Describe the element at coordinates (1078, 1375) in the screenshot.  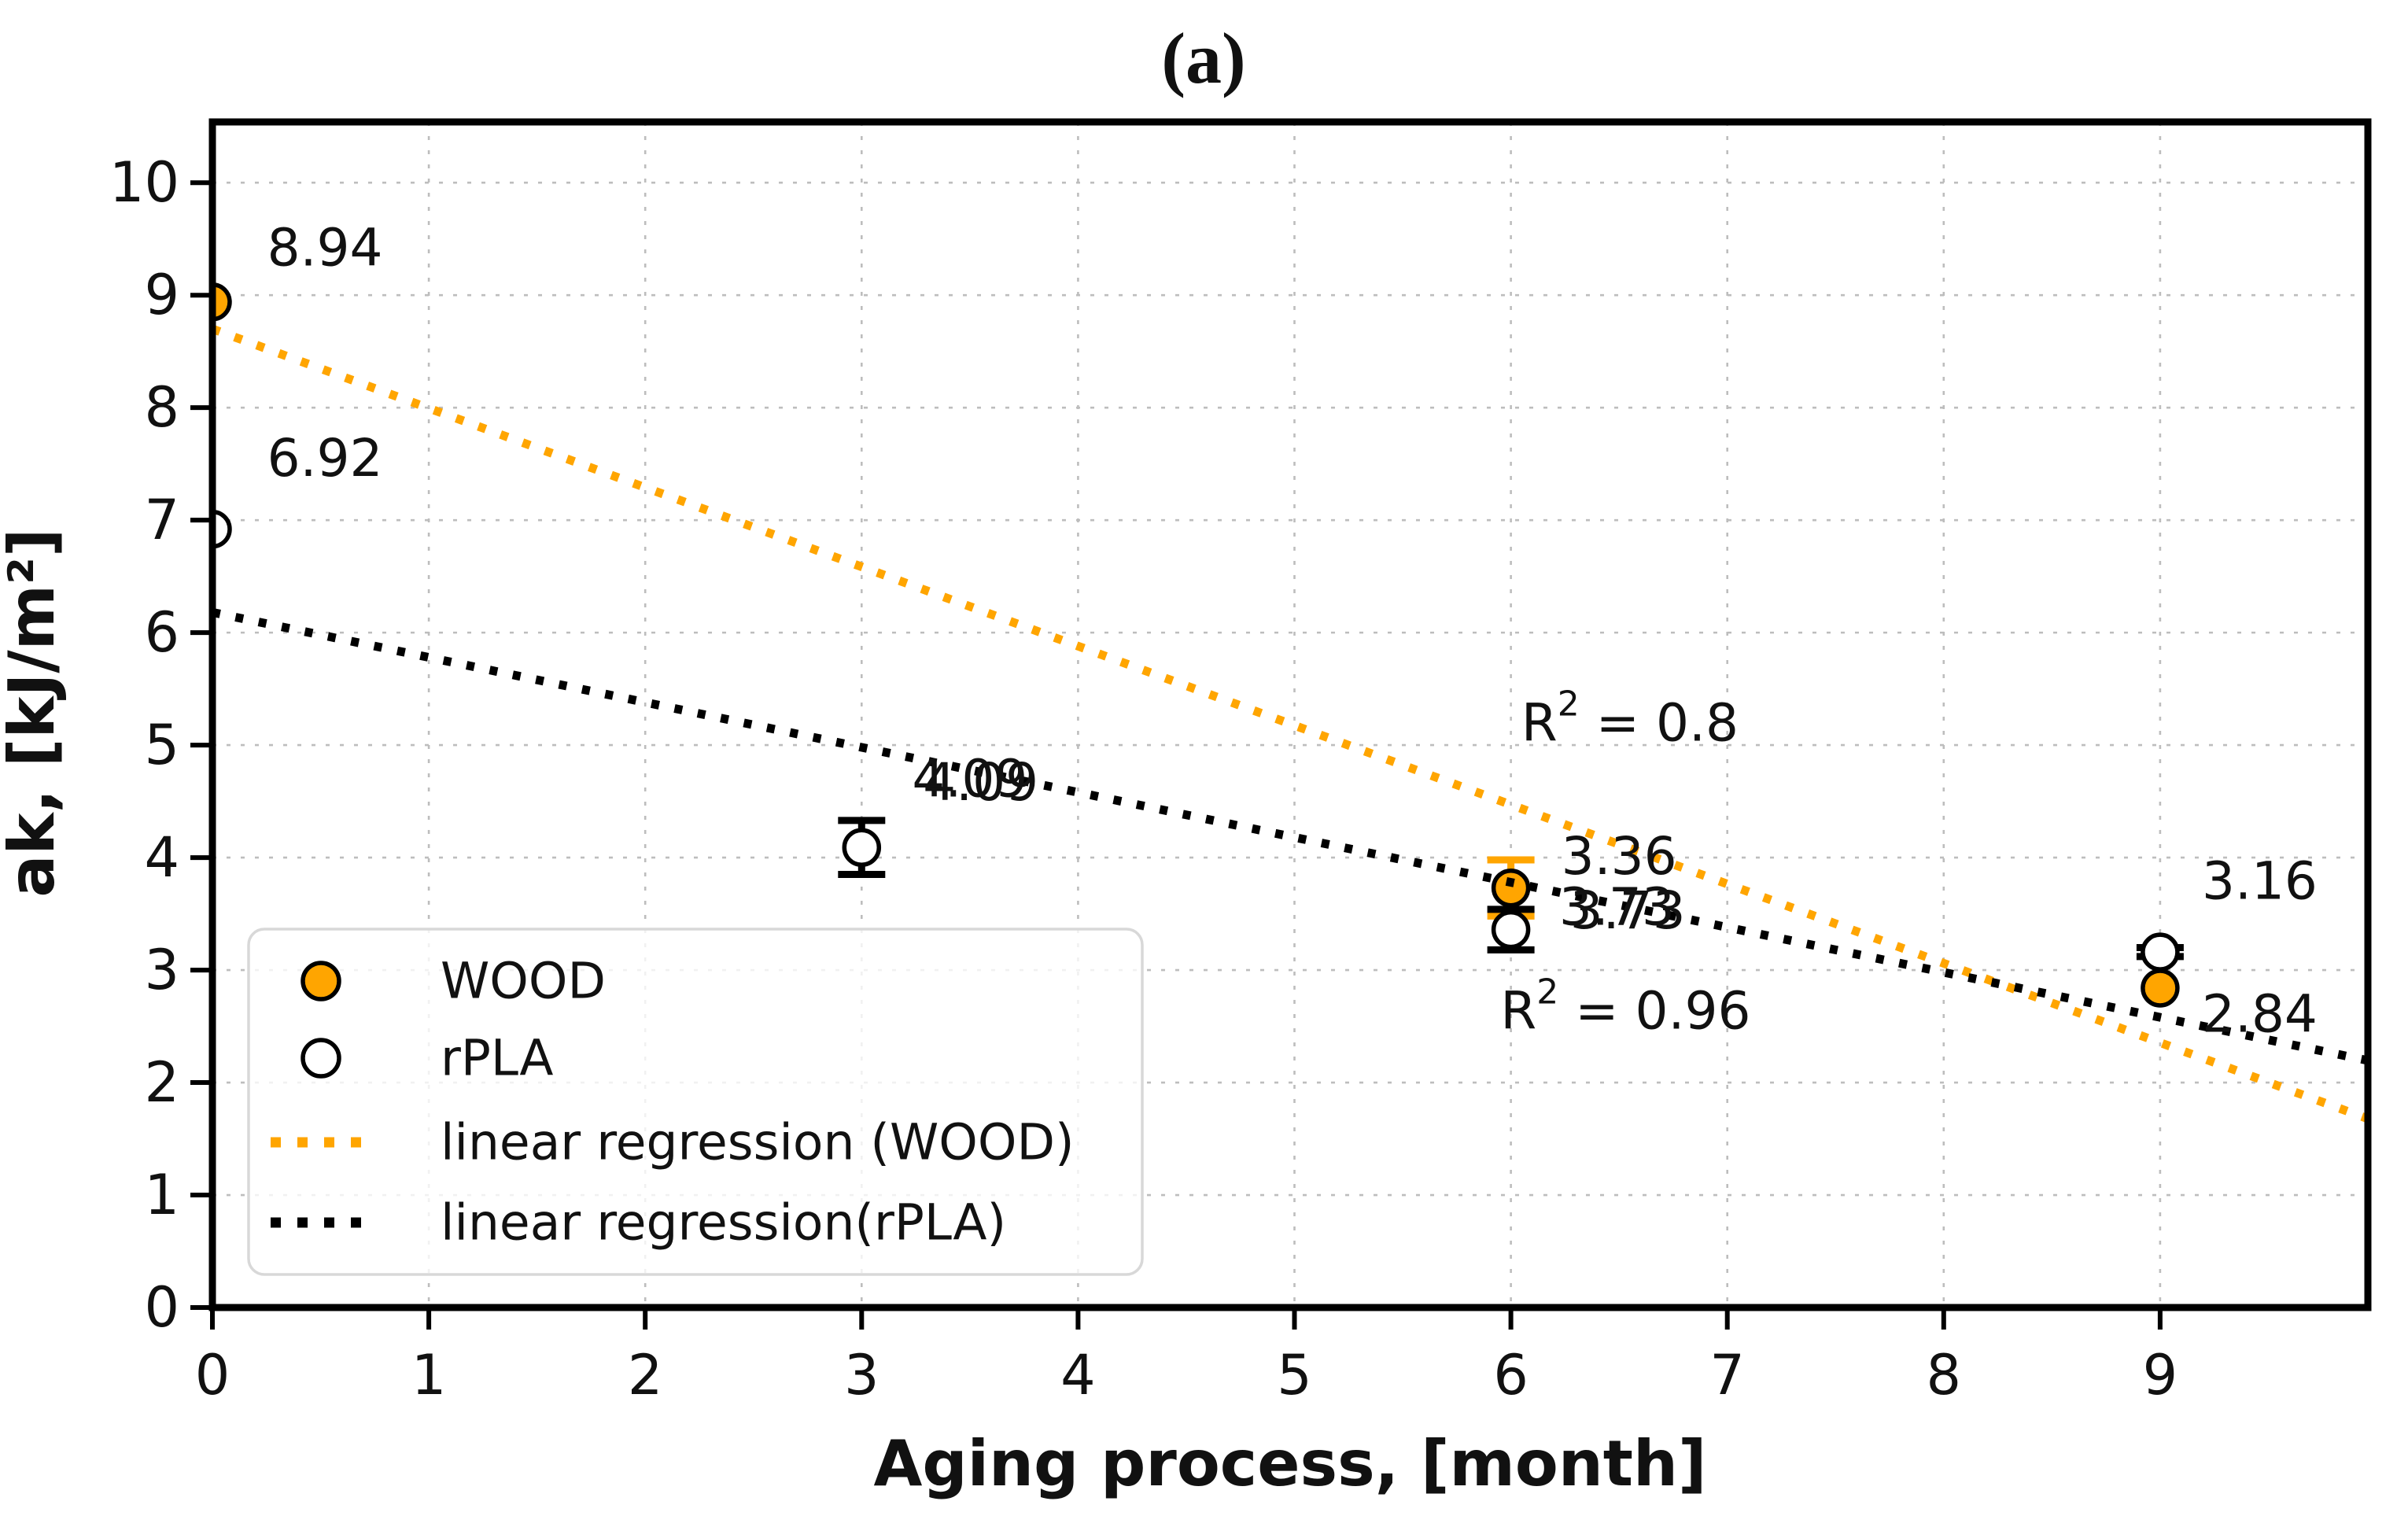
I see `x-tick-label: 4` at that location.